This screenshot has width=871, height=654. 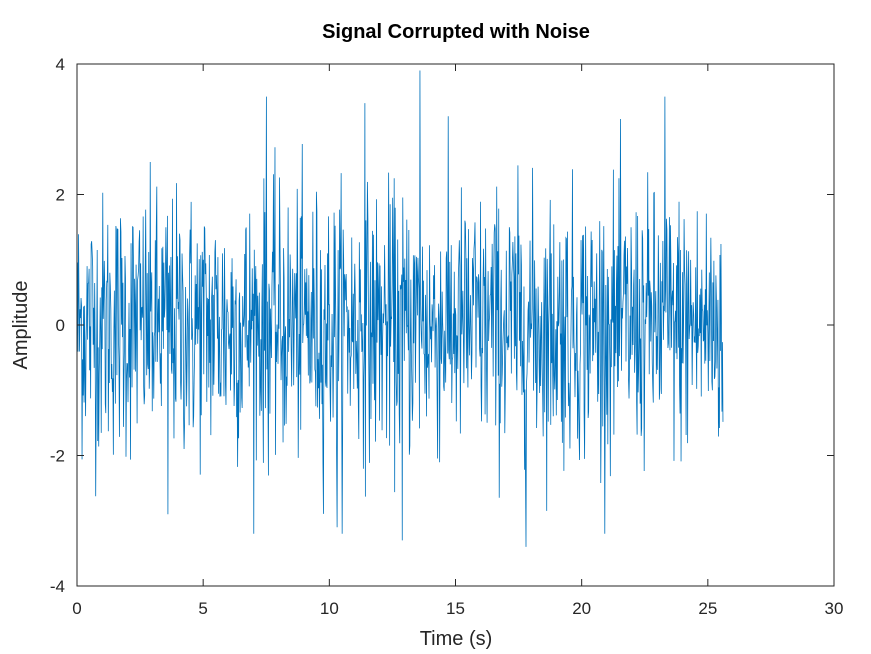 What do you see at coordinates (581, 608) in the screenshot?
I see `x-tick-label: 20` at bounding box center [581, 608].